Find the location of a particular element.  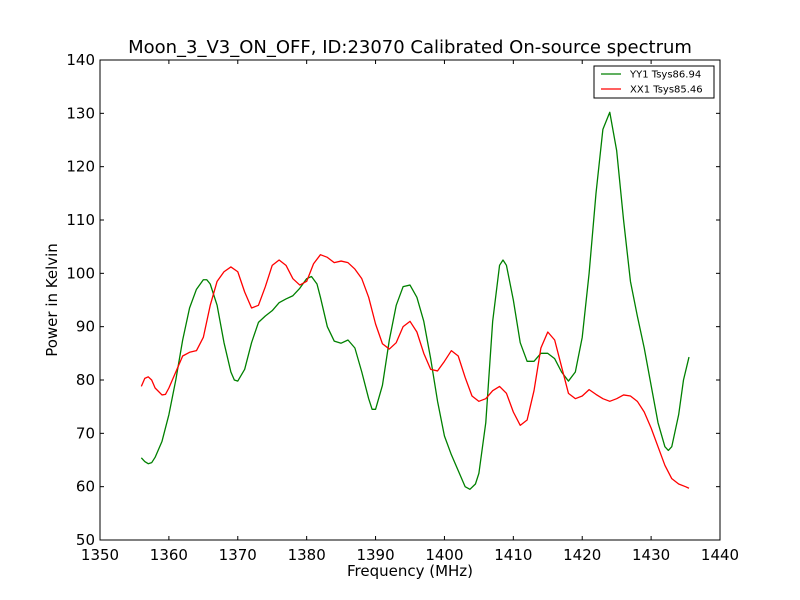

x-tick-label: 1400 is located at coordinates (444, 555).